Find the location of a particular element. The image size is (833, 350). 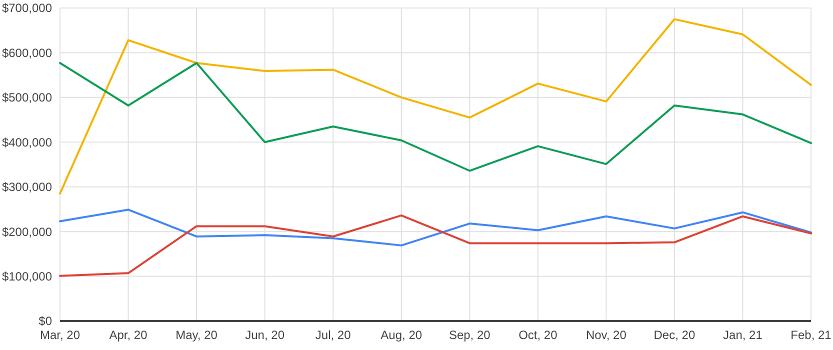

y-tick-label: $300,000 is located at coordinates (27, 187).